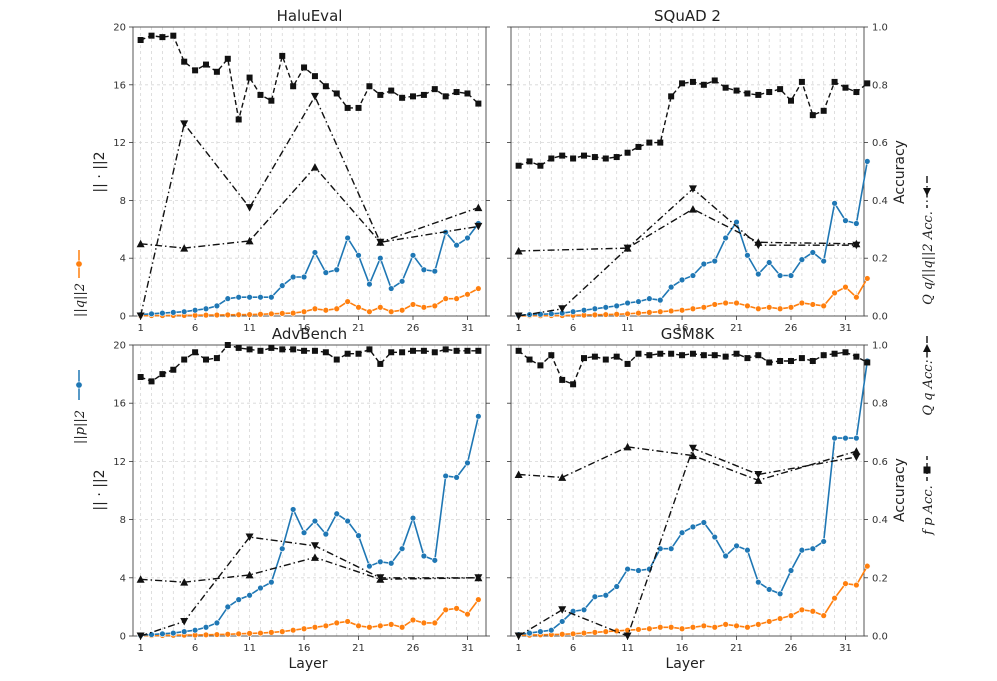 The width and height of the screenshot is (997, 681). I want to click on p-norm-line, so click(310, 526).